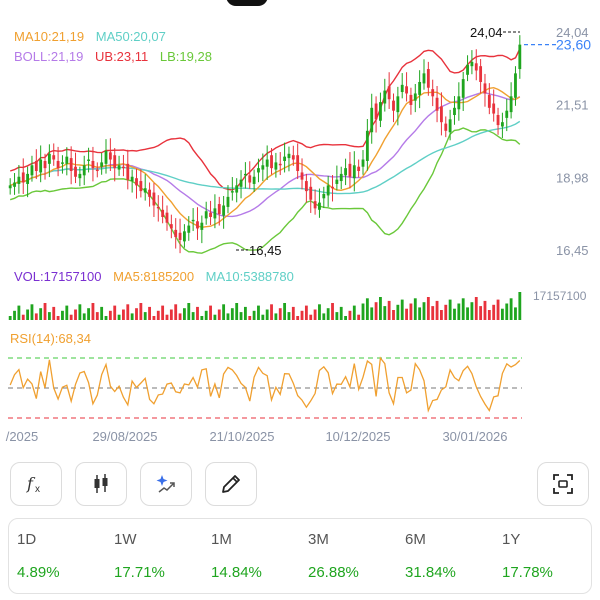 The width and height of the screenshot is (600, 600). What do you see at coordinates (318, 539) in the screenshot?
I see `perf-label: 3M` at bounding box center [318, 539].